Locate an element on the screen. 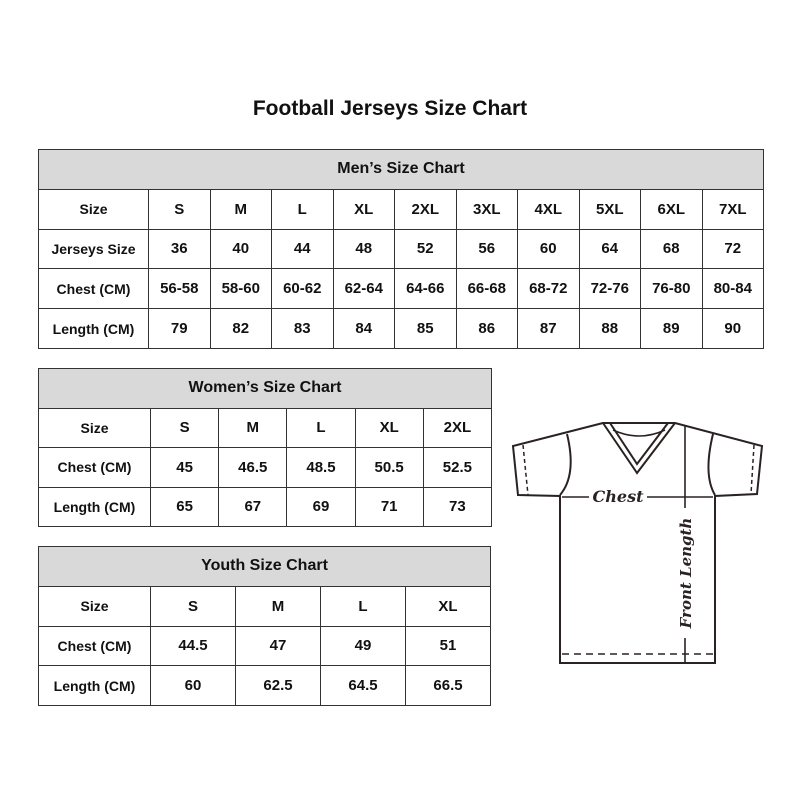 The width and height of the screenshot is (800, 800). page-title: Football Jerseys Size Chart is located at coordinates (390, 108).